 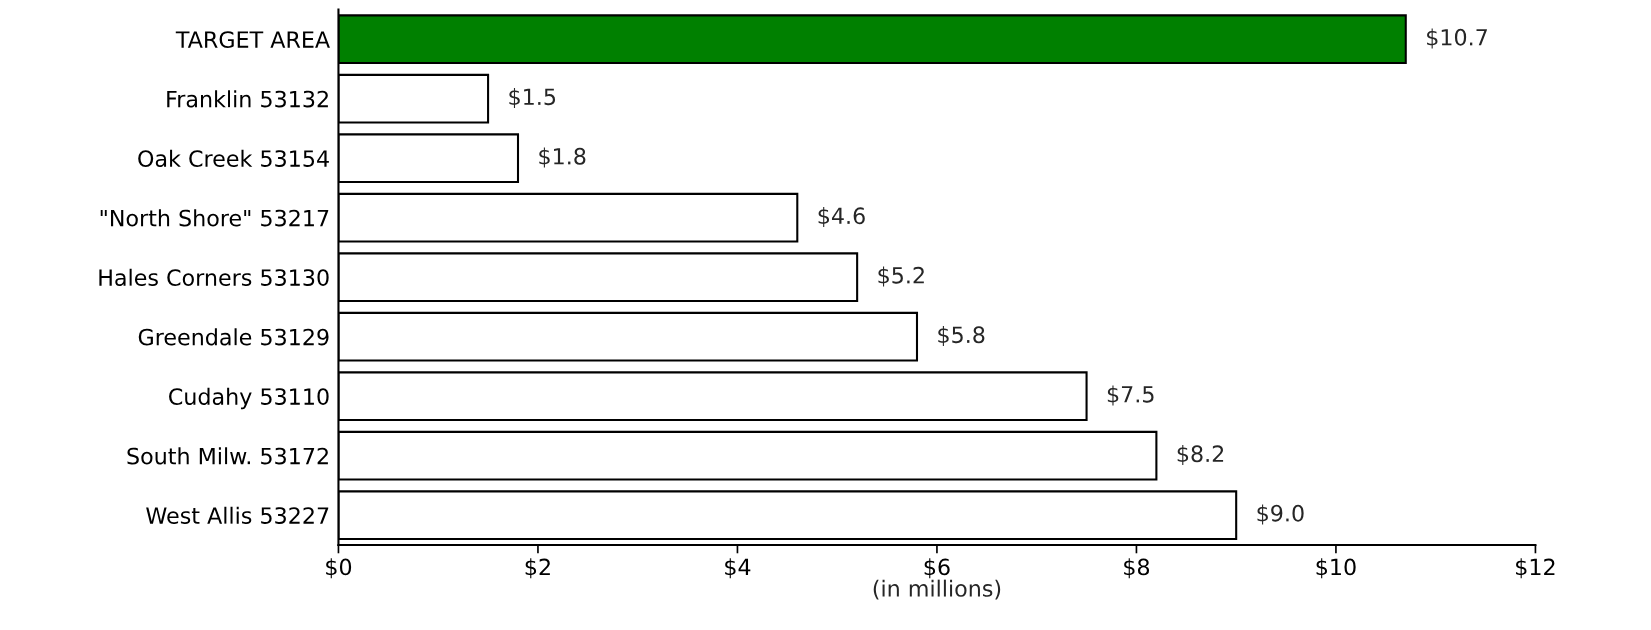 I want to click on x-tick-label: $2, so click(x=537, y=568).